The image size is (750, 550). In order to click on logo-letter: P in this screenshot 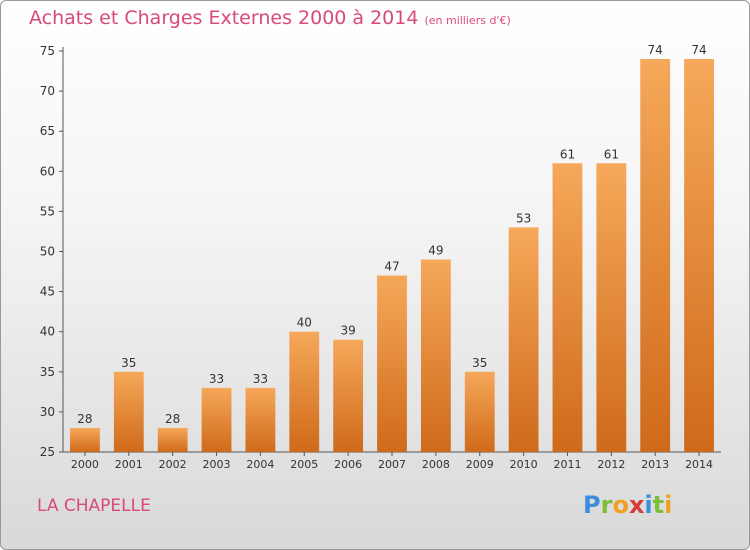, I will do `click(592, 505)`.